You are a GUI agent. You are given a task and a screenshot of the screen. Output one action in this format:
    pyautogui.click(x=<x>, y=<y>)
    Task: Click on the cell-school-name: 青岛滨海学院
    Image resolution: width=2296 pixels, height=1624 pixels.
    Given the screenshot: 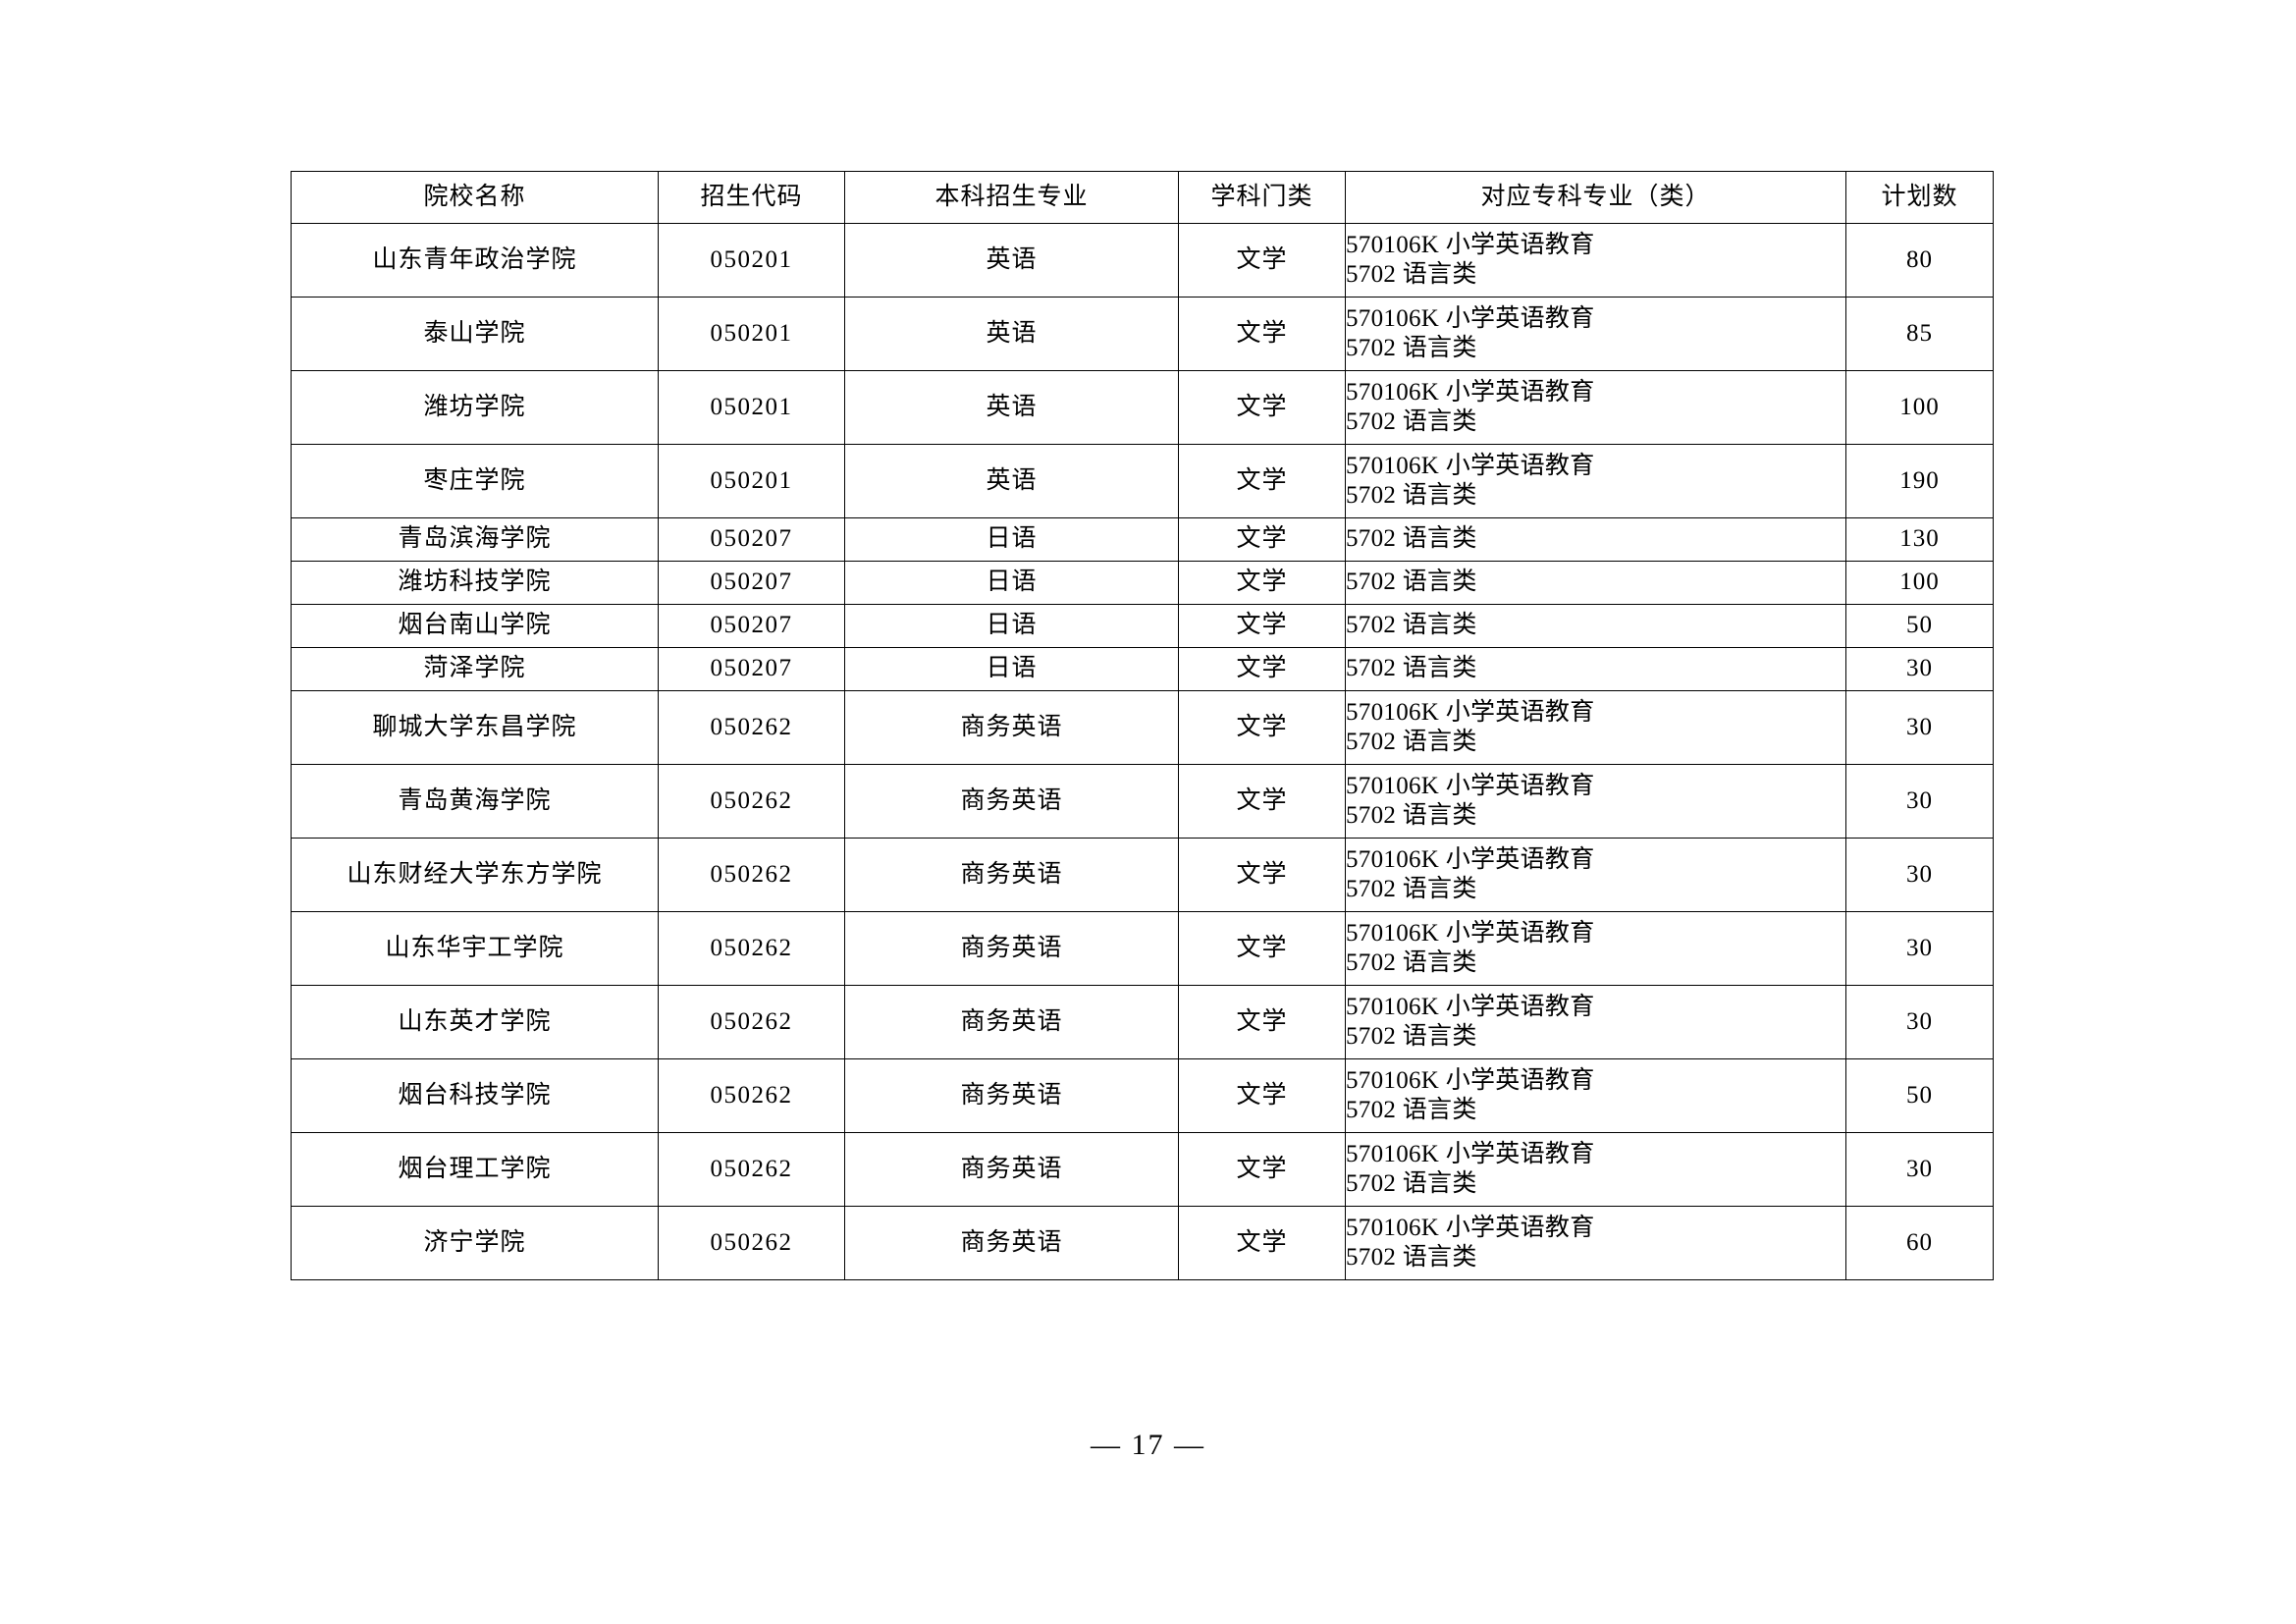 What is the action you would take?
    pyautogui.click(x=475, y=539)
    